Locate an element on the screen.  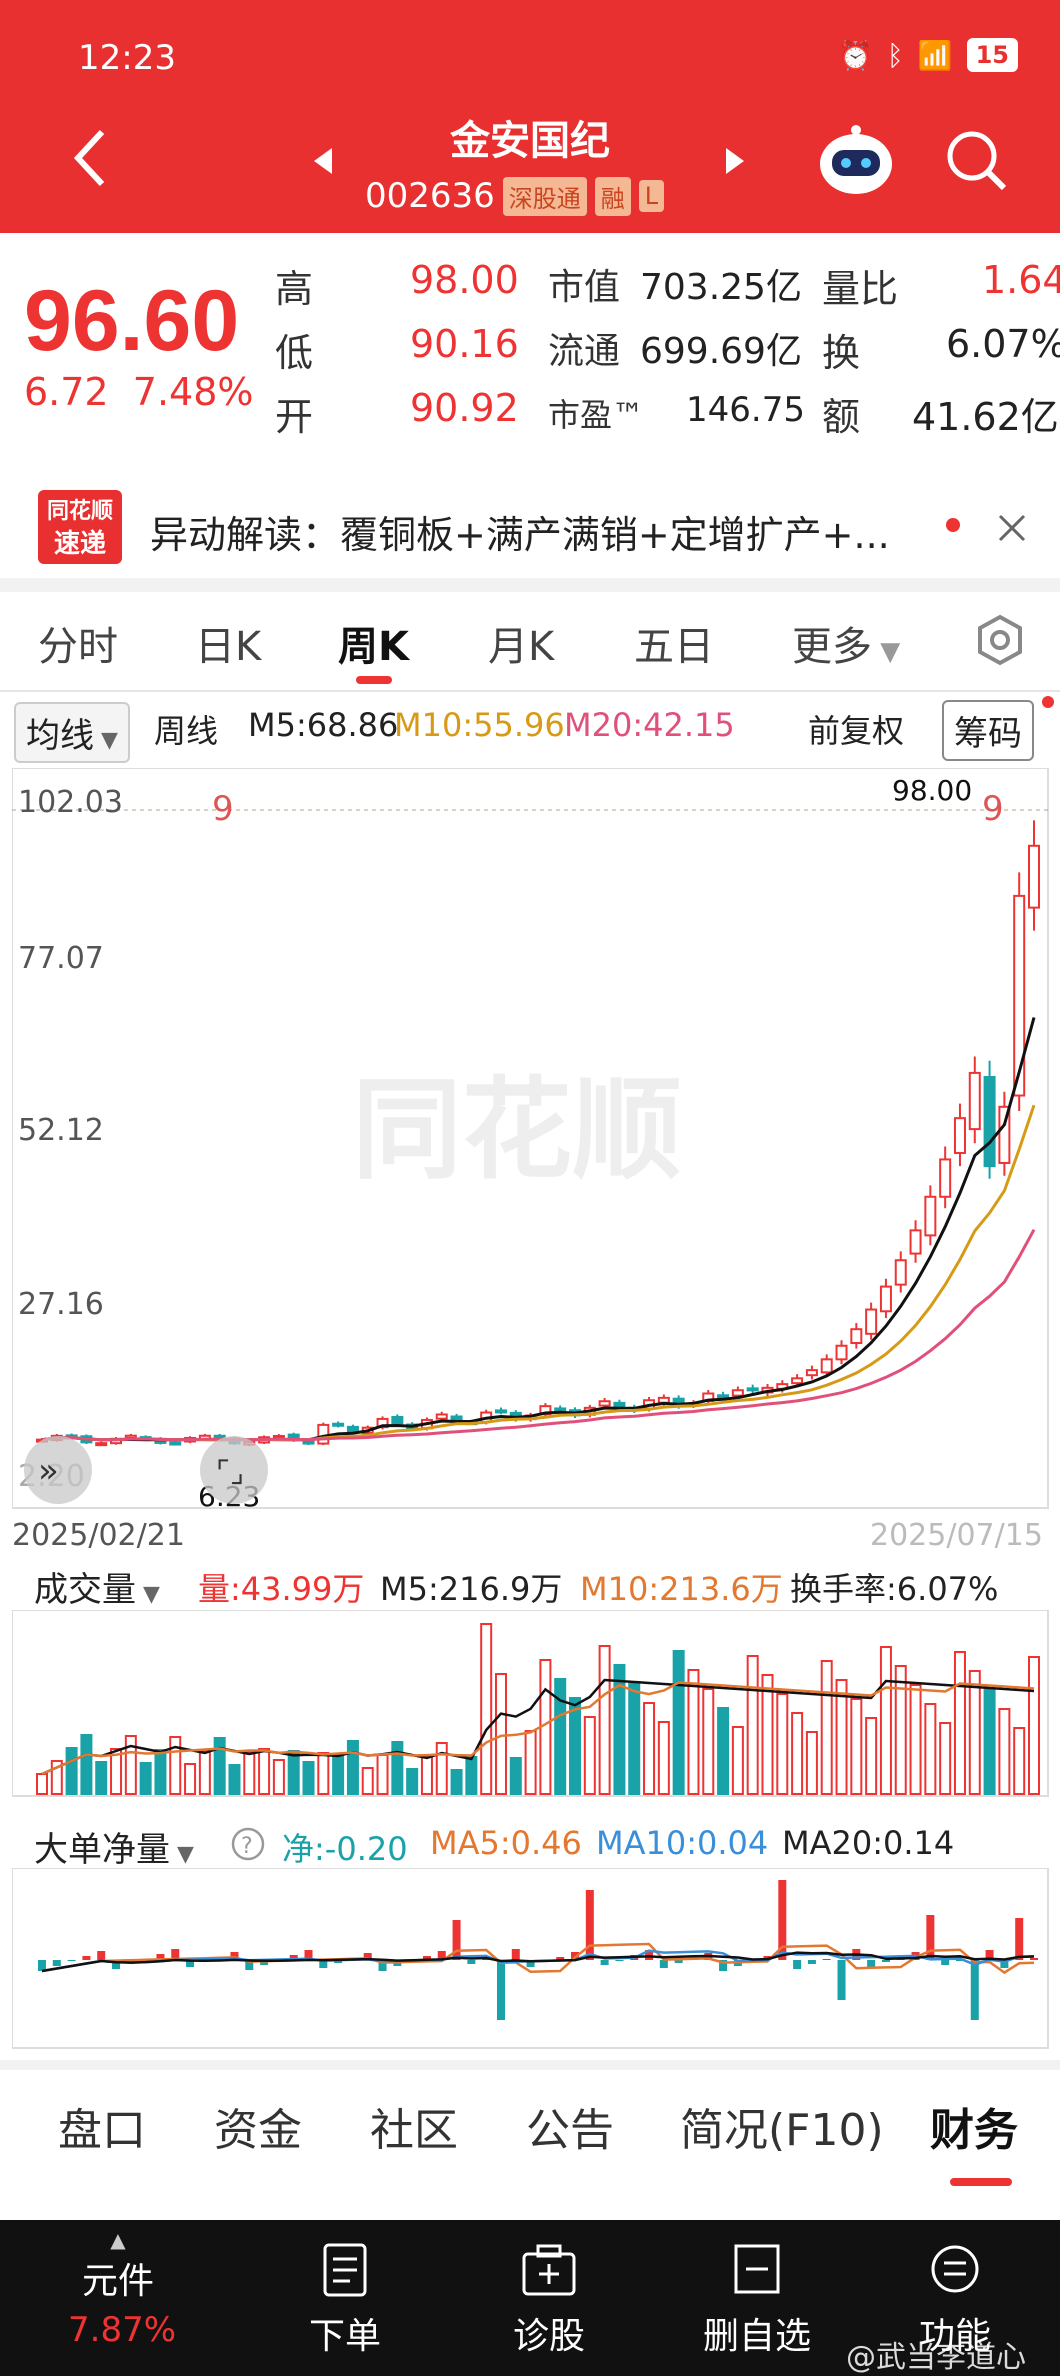
nav-diagnose: 诊股 is located at coordinates (549, 2300).